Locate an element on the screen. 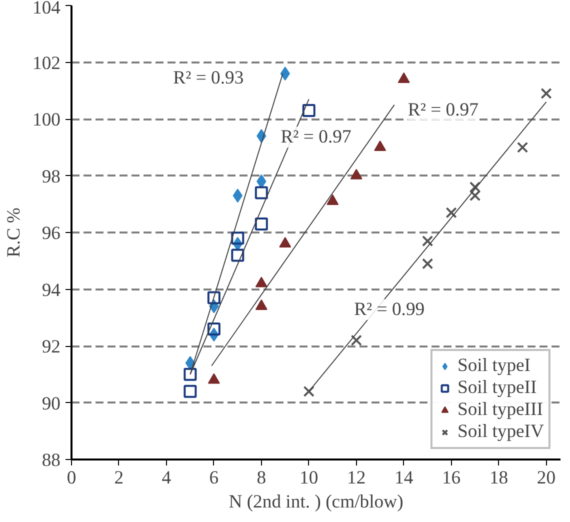 The height and width of the screenshot is (522, 570). x-tick-label: 20 is located at coordinates (546, 478).